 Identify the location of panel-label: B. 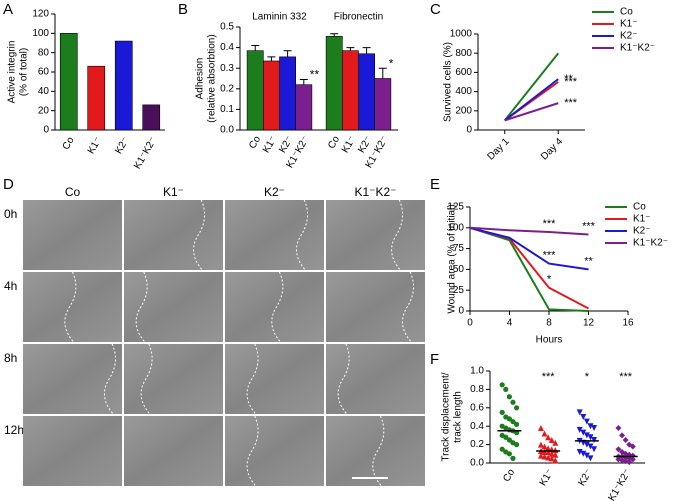
(183, 9).